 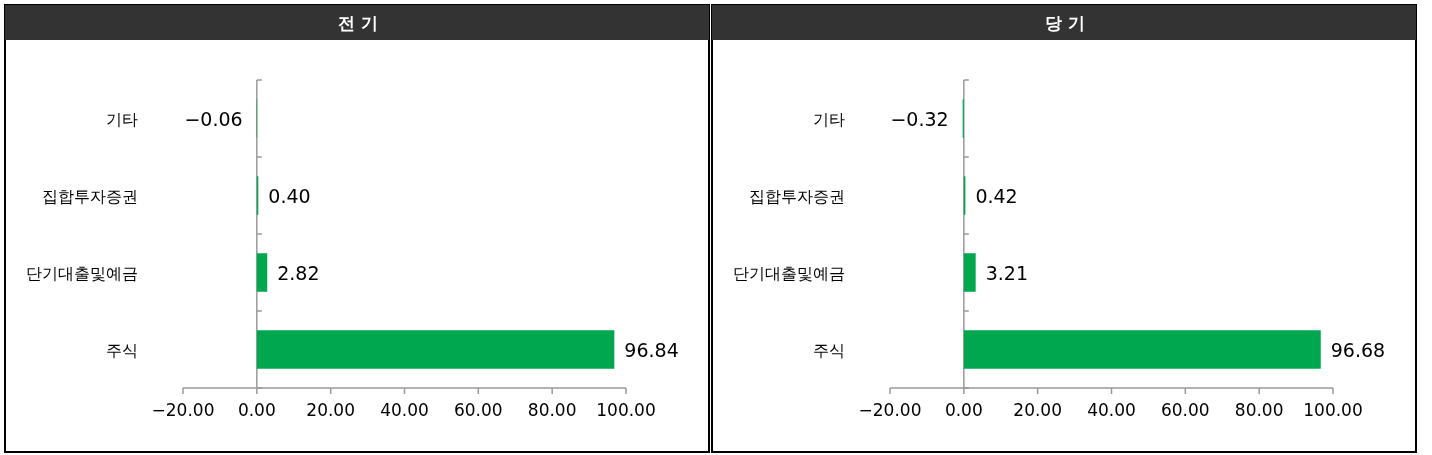 I want to click on data-label: 3.21, so click(x=1006, y=272).